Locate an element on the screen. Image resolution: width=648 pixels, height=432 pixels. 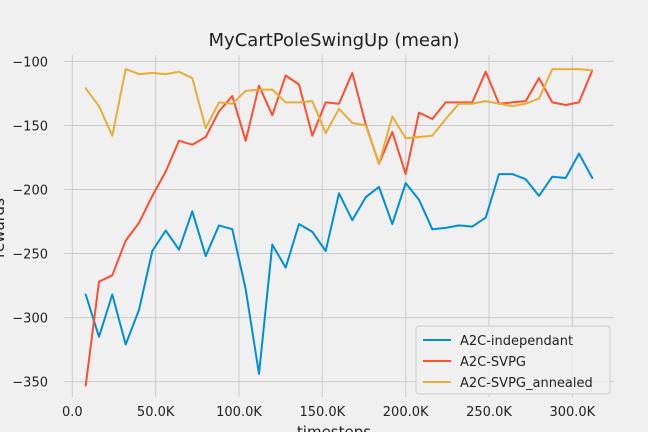
legend-label-3: A2C-SVPG_annealed is located at coordinates (526, 383).